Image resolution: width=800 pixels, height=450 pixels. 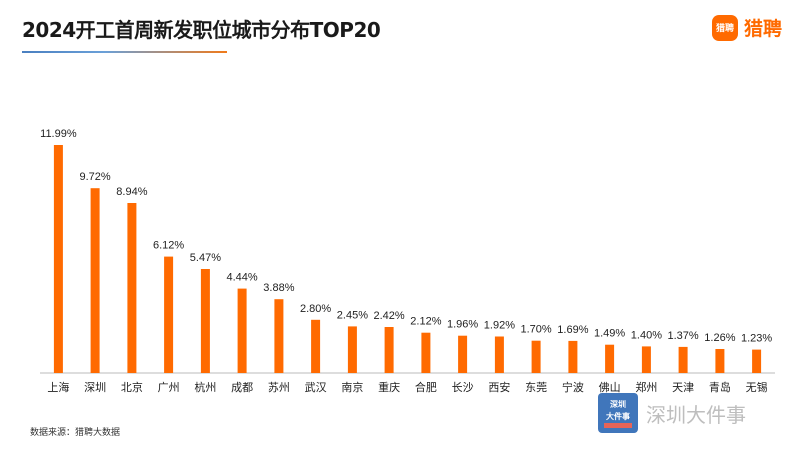 I want to click on data-source-note: 数据来源：猎聘大数据, so click(x=75, y=433).